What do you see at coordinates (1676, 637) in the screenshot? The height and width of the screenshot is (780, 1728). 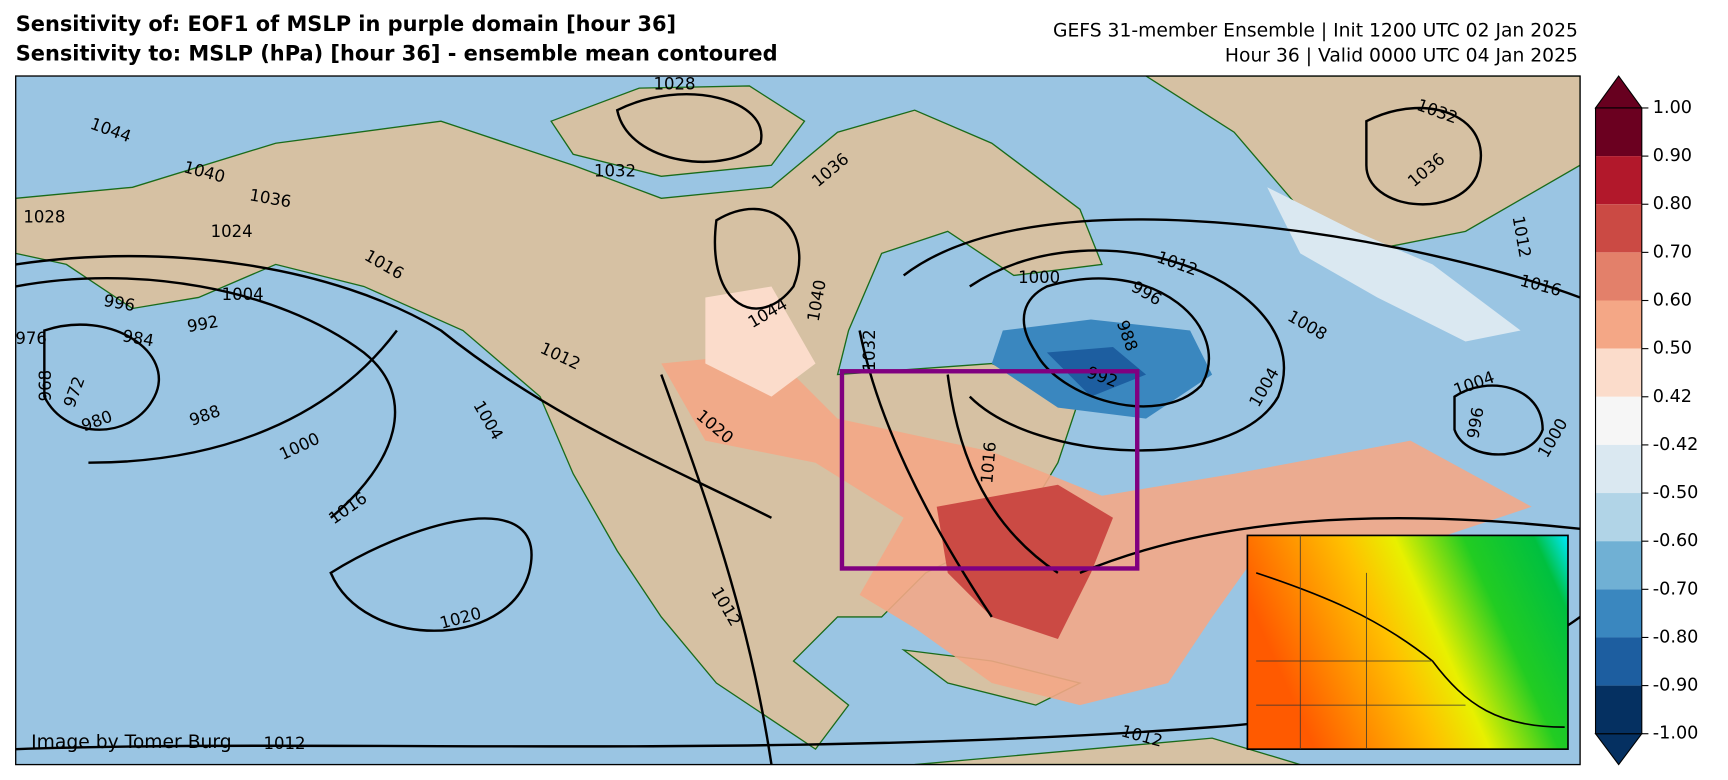 I see `colorbar-label: -0.80` at bounding box center [1676, 637].